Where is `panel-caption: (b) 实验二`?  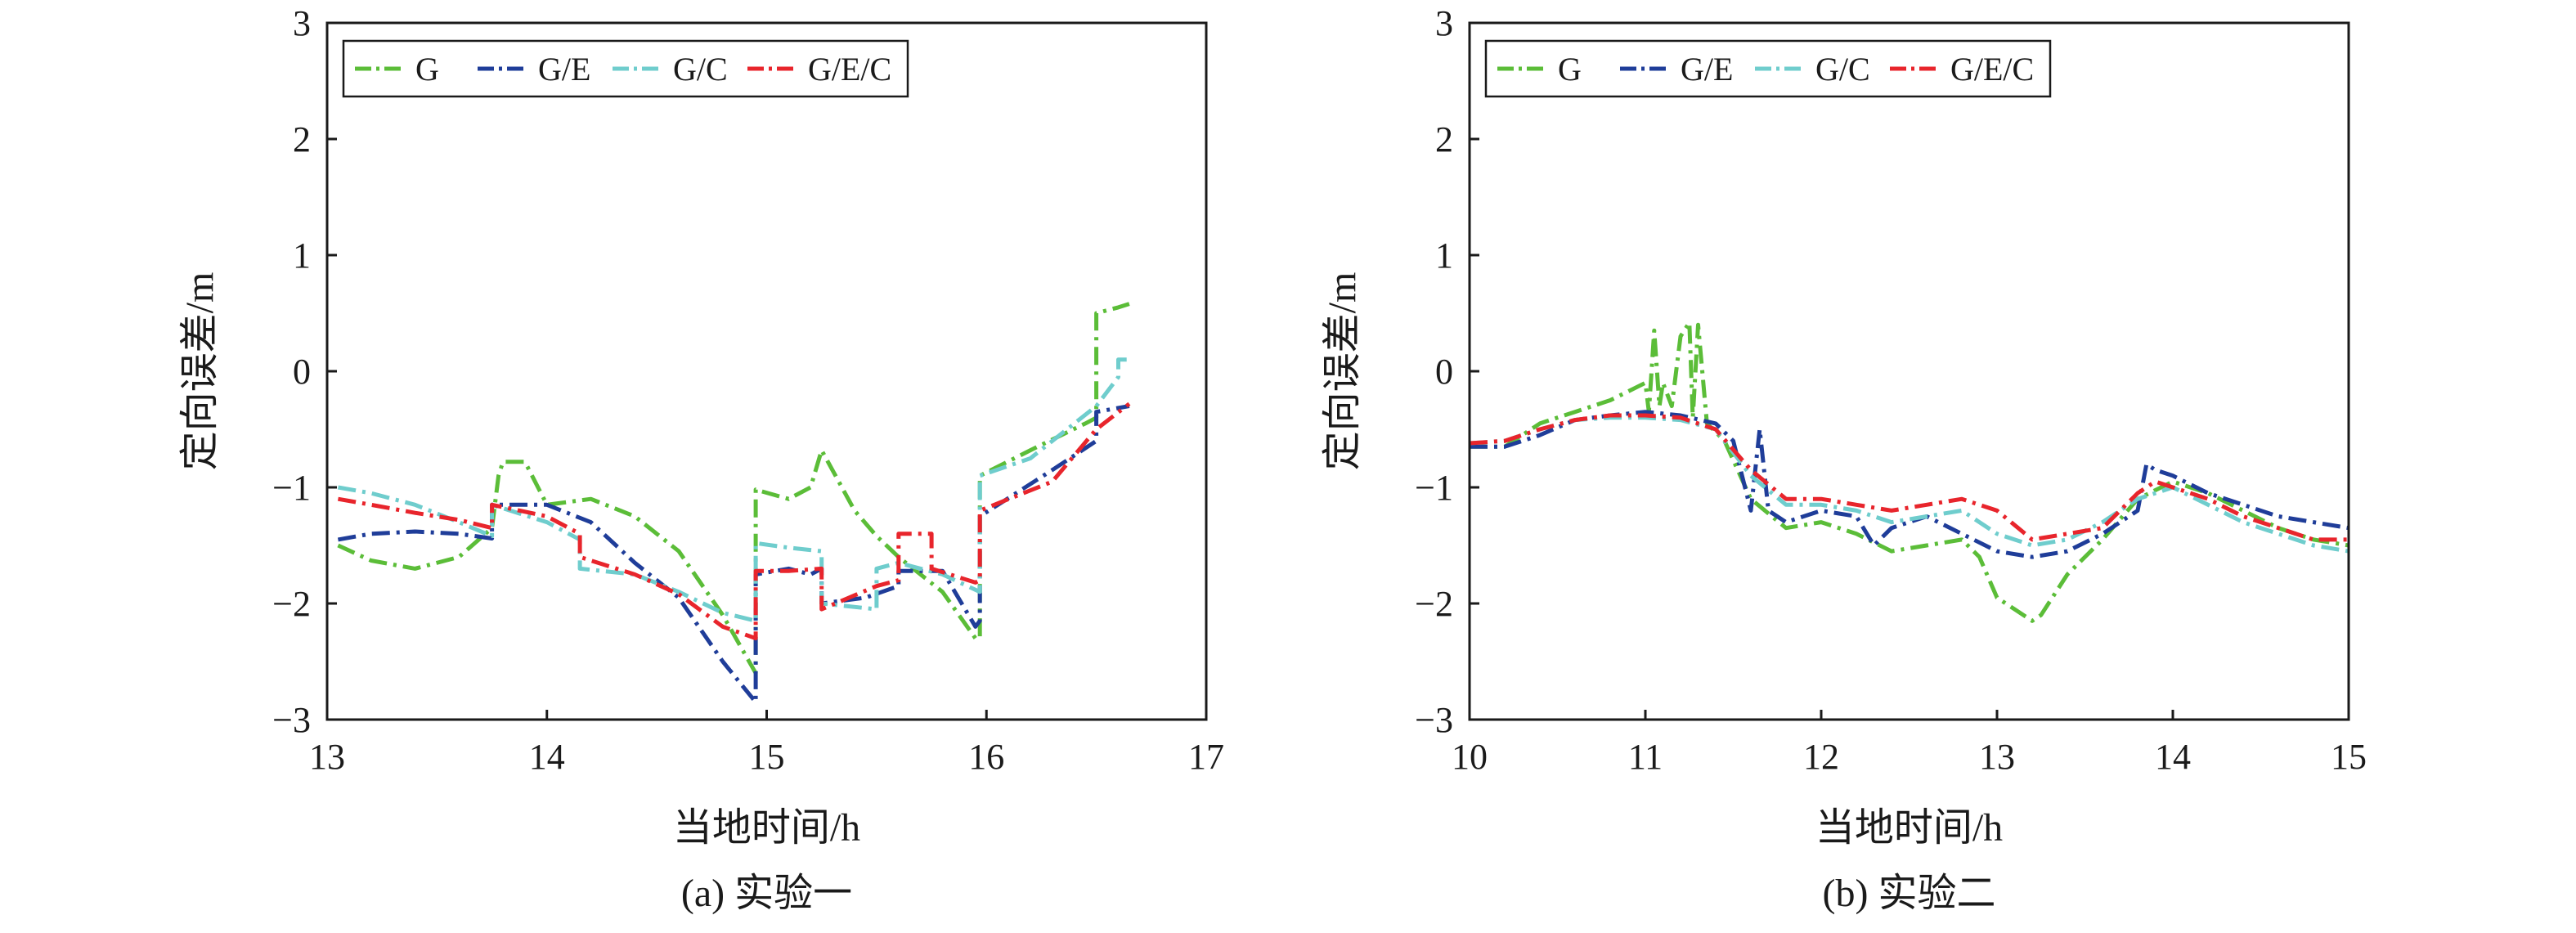 panel-caption: (b) 实验二 is located at coordinates (1909, 894).